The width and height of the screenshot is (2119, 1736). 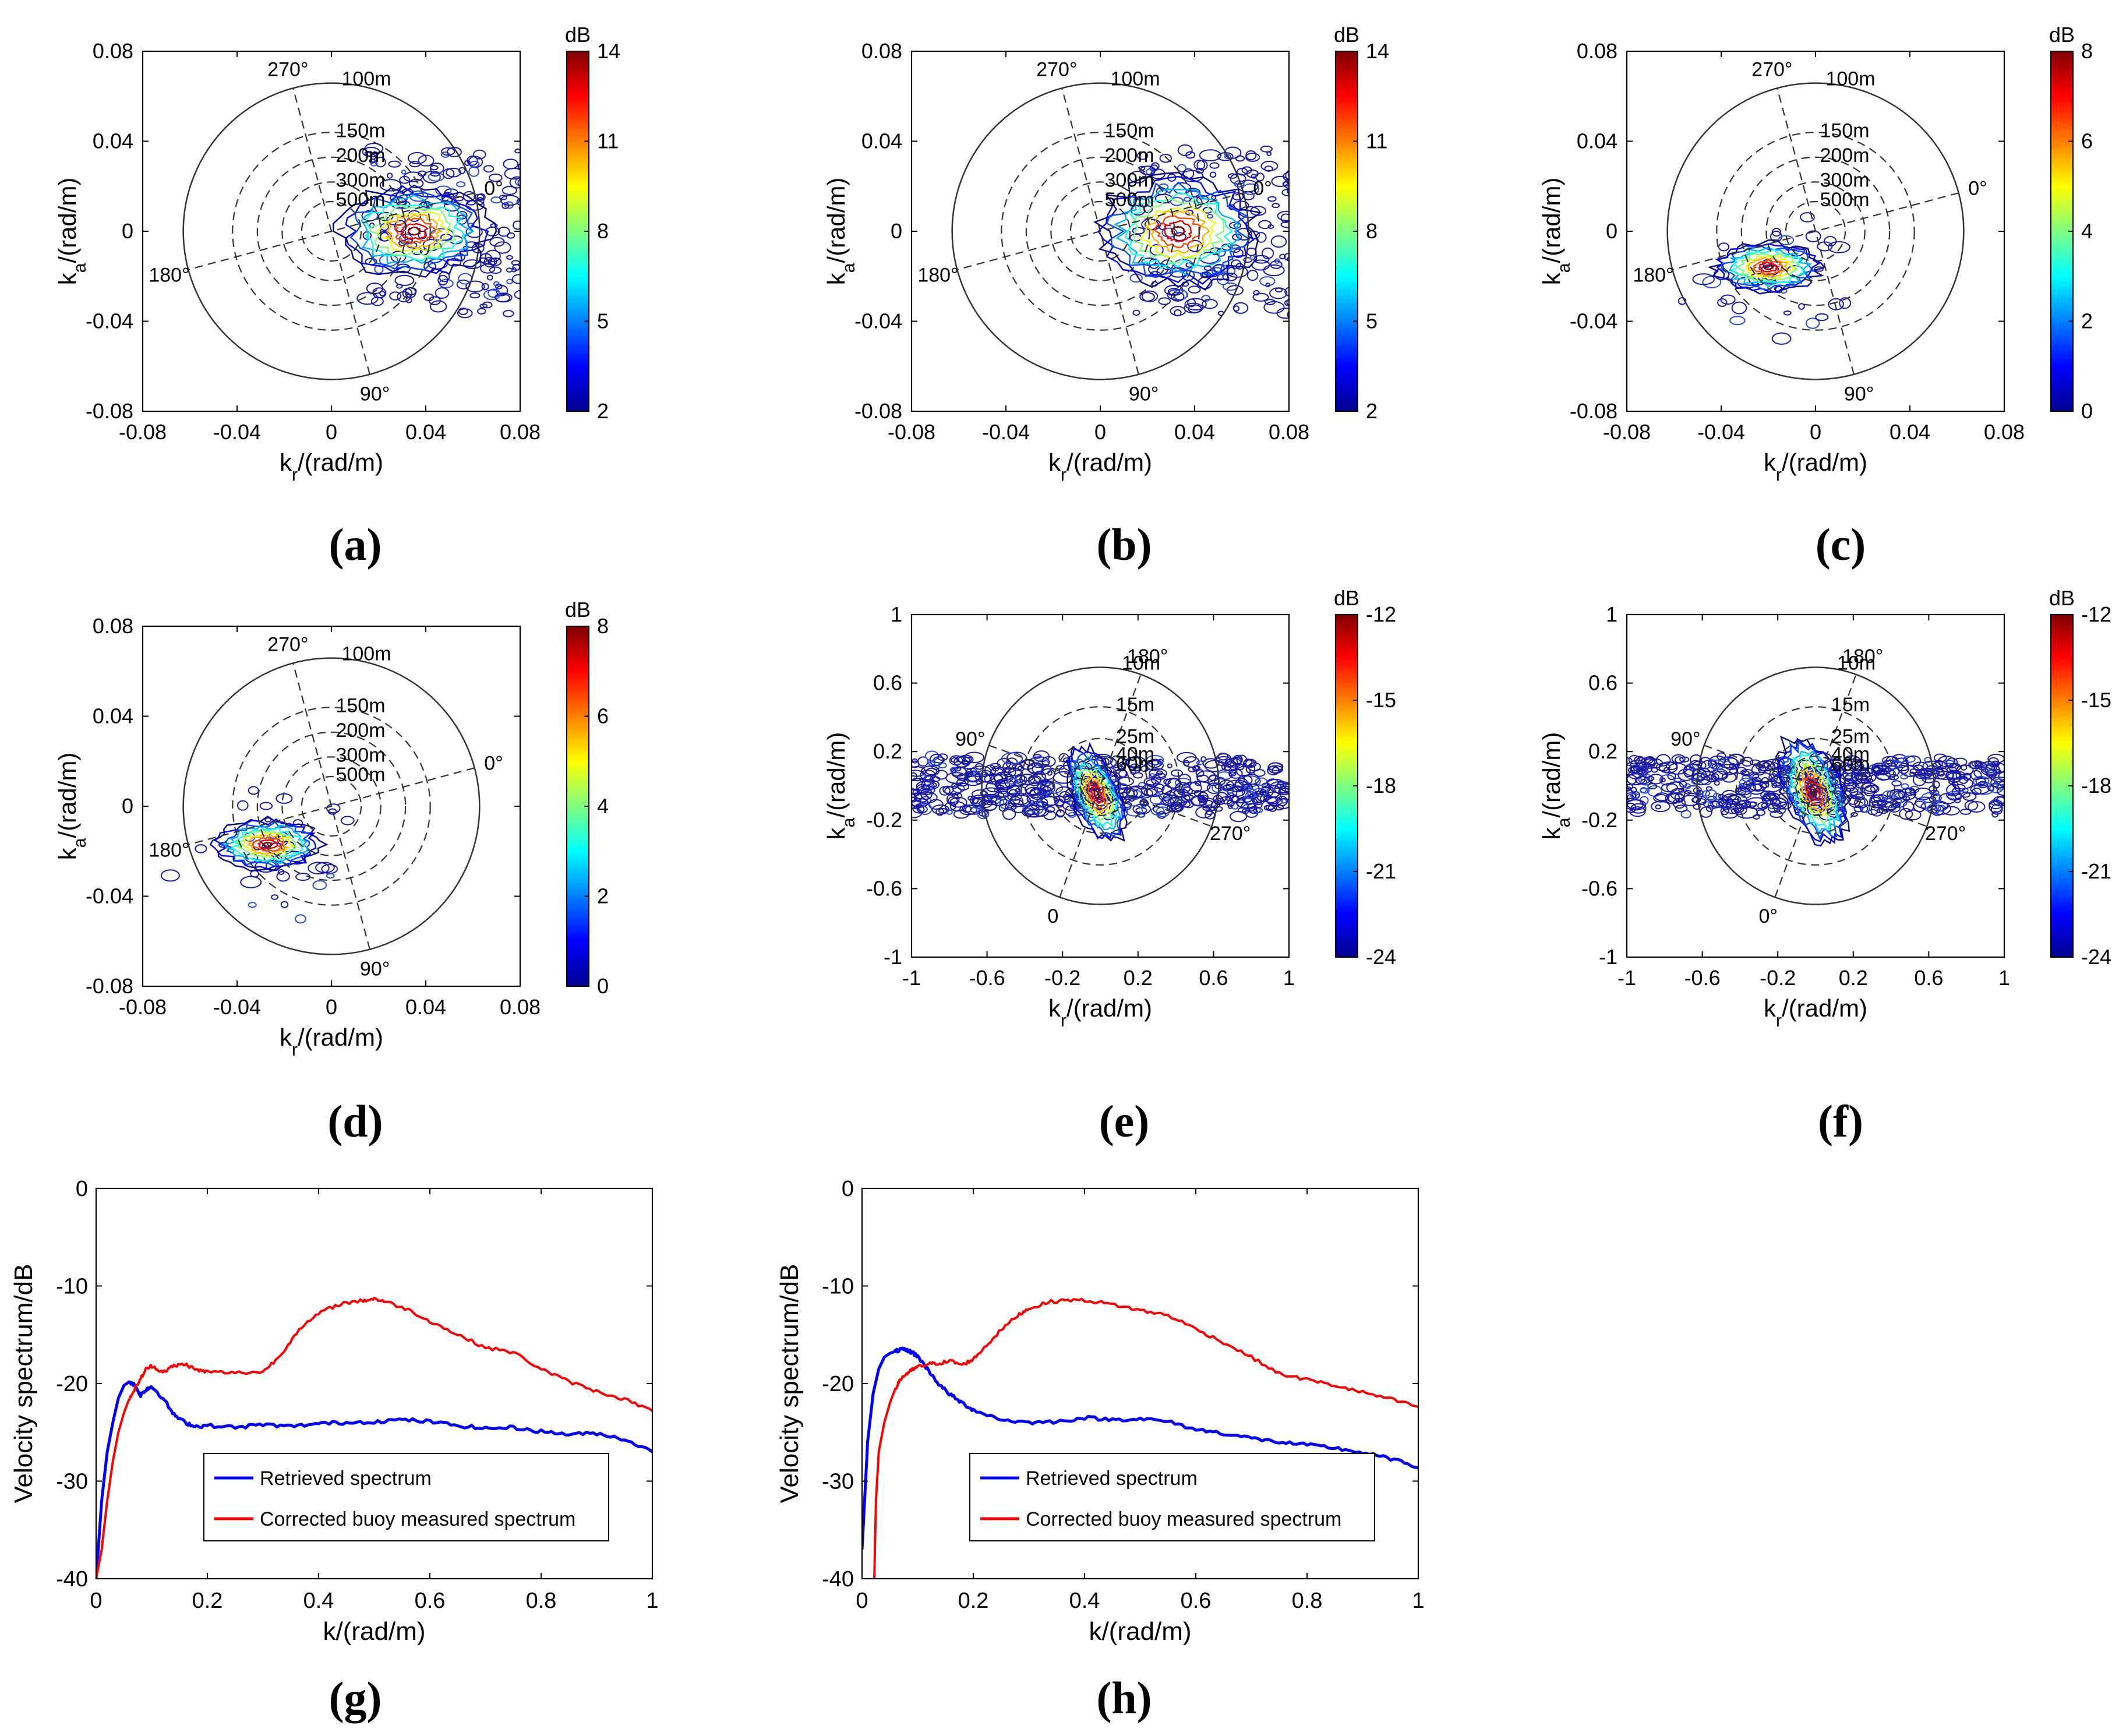 I want to click on colorbar-tick-label: 8, so click(x=1372, y=231).